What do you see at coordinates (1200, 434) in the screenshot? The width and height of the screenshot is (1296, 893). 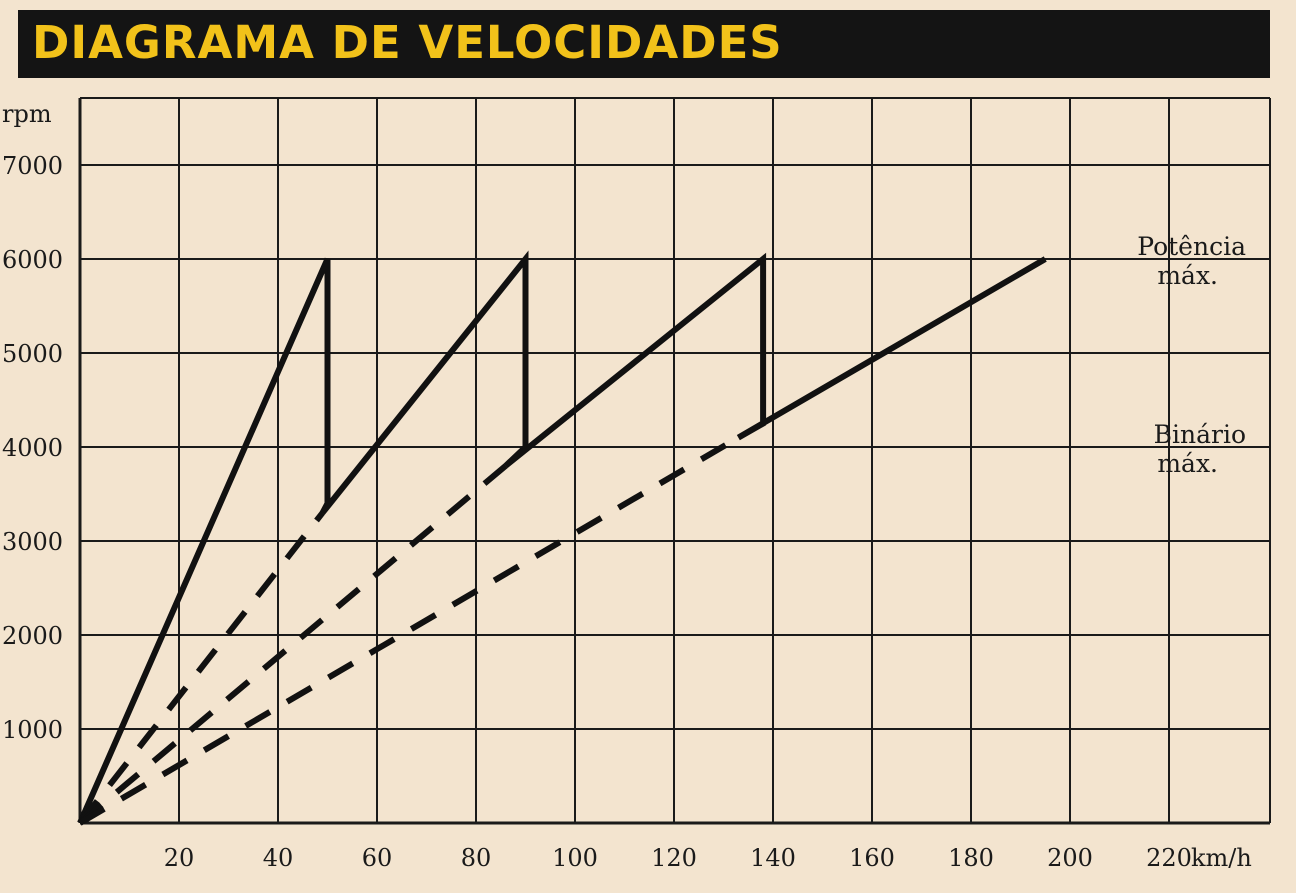 I see `annotation-label: Binário` at bounding box center [1200, 434].